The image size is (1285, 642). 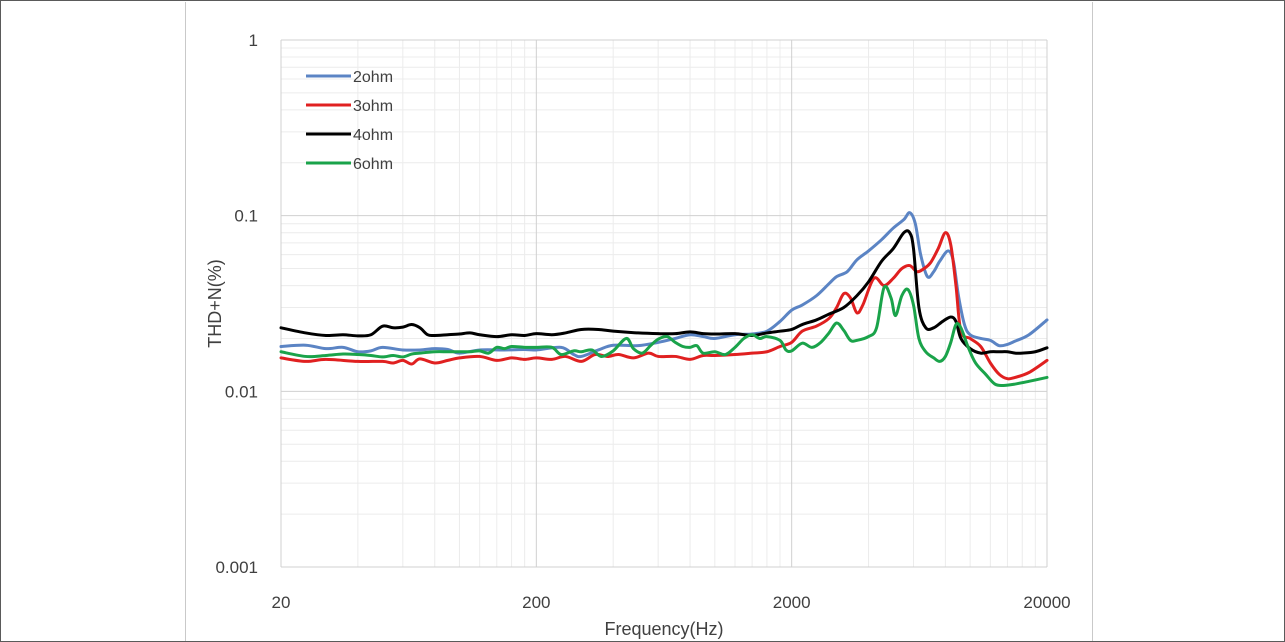 What do you see at coordinates (664, 336) in the screenshot?
I see `series-line-6ohm` at bounding box center [664, 336].